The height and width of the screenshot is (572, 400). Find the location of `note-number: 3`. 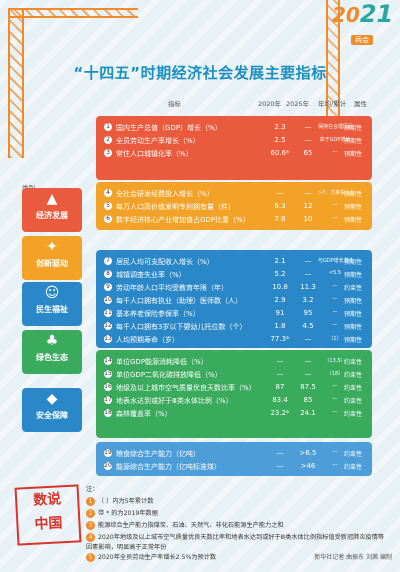

note-number: 3 is located at coordinates (90, 525).